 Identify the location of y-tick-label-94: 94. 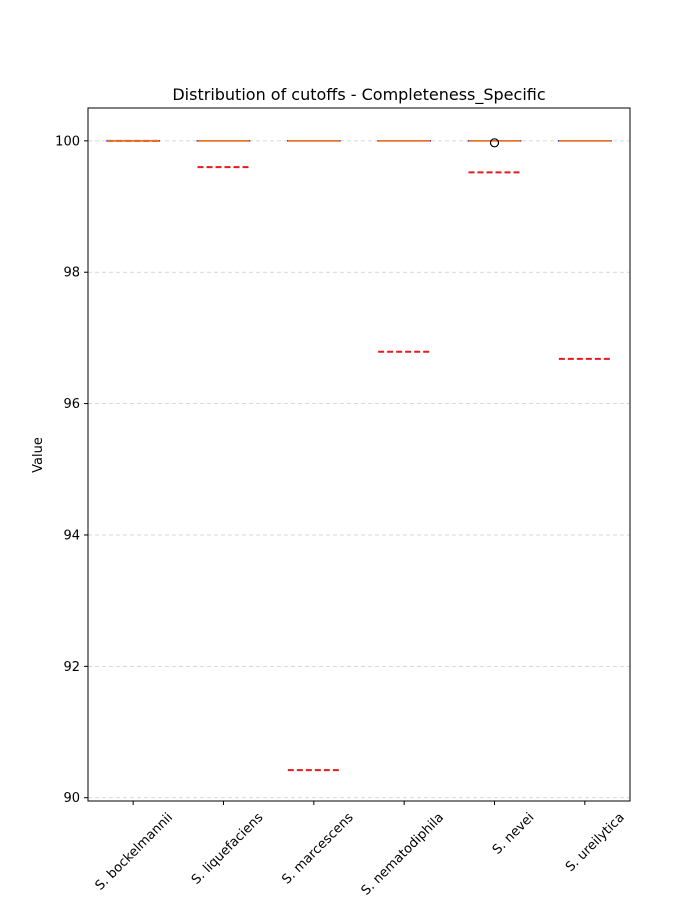
(71, 535).